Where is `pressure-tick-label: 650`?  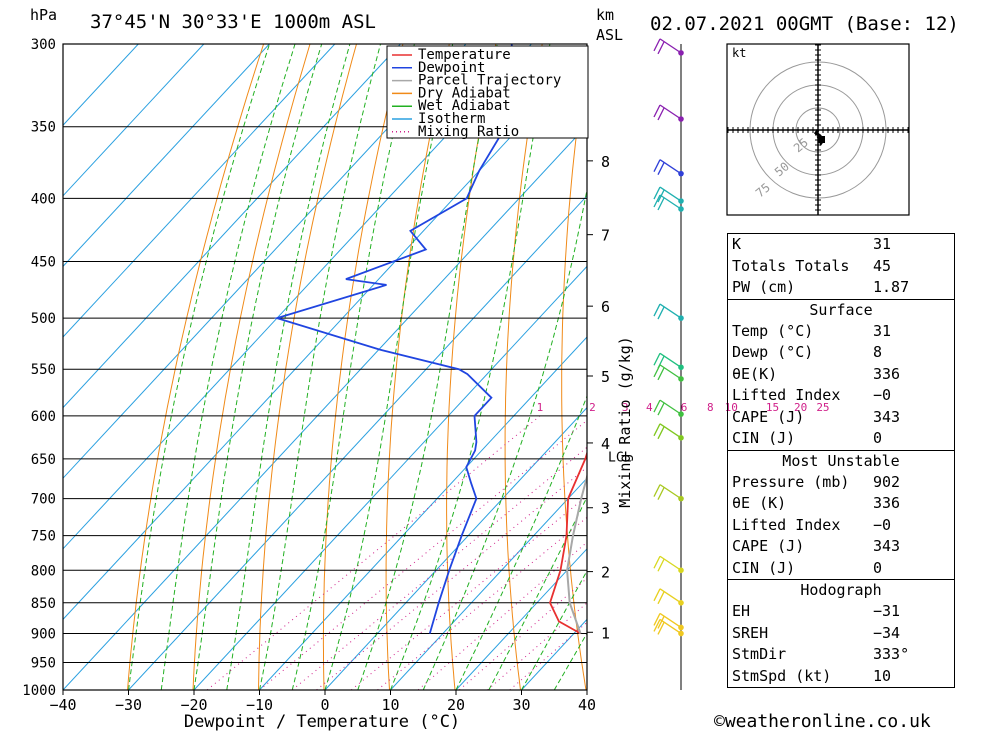 pressure-tick-label: 650 is located at coordinates (43, 460).